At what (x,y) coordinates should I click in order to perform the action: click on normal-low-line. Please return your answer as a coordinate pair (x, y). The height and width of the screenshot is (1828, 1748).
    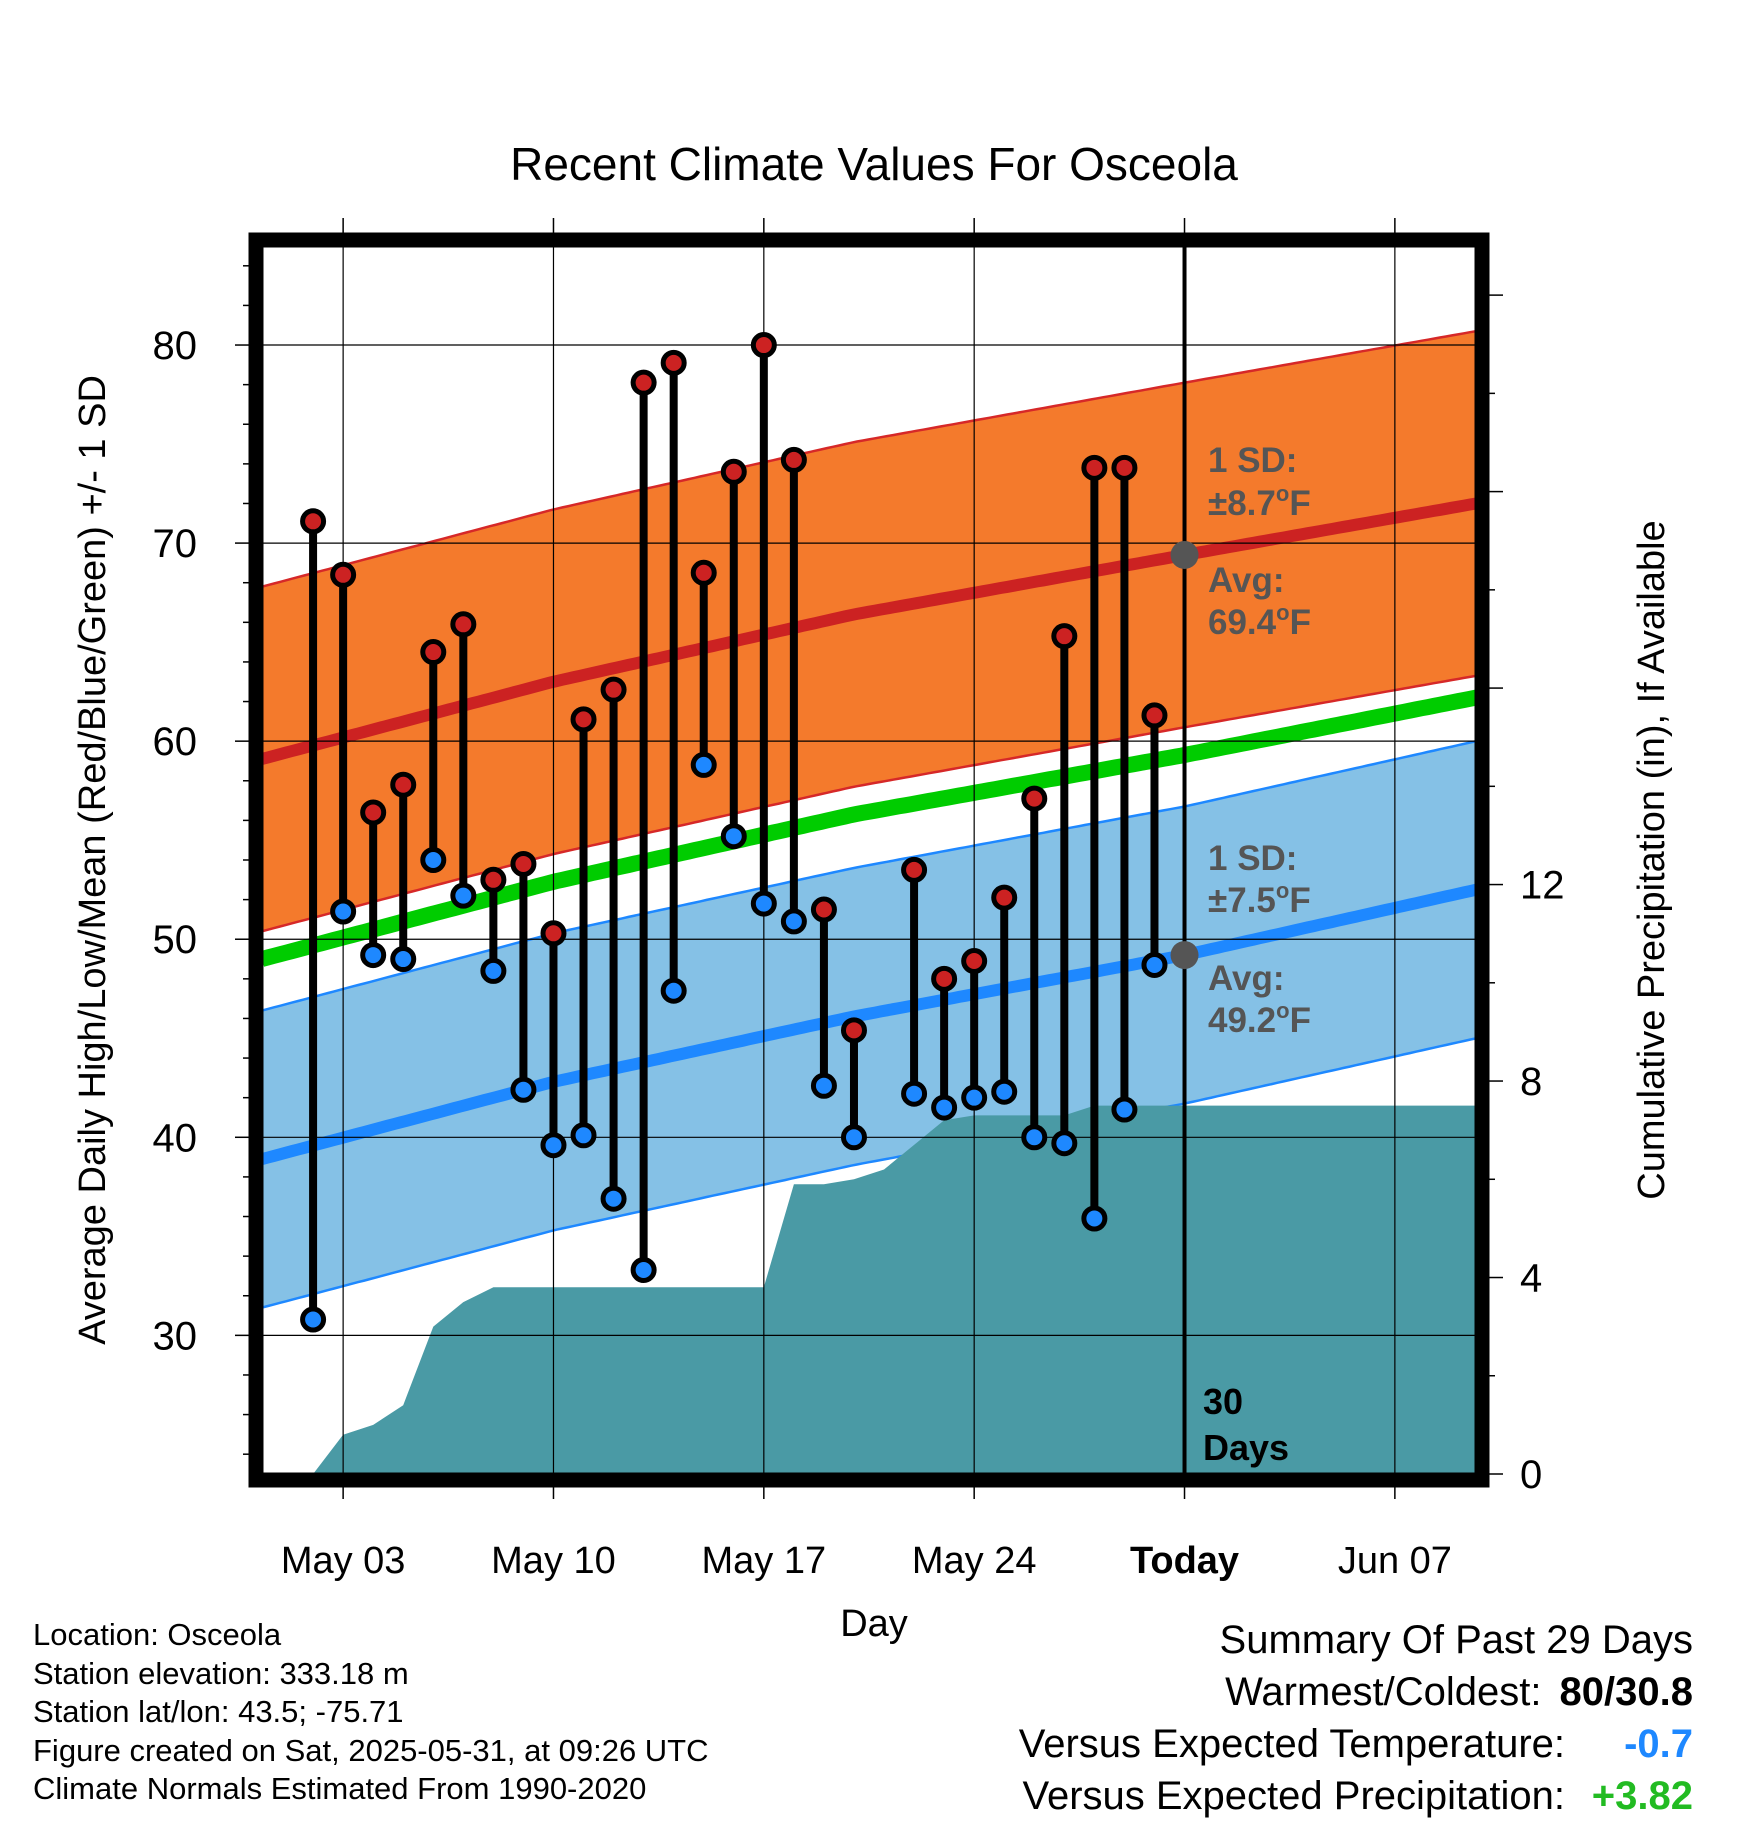
    Looking at the image, I should click on (869, 1024).